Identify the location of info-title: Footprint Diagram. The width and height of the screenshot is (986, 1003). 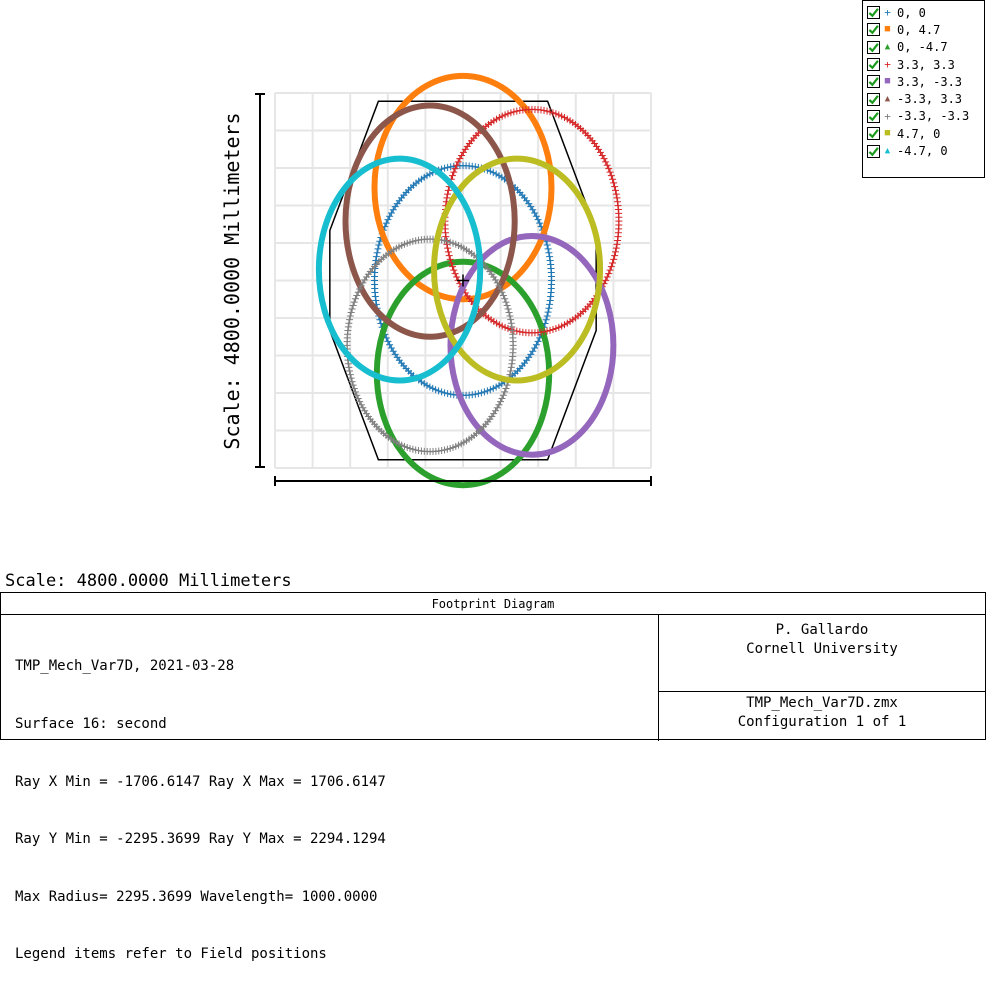
(493, 604).